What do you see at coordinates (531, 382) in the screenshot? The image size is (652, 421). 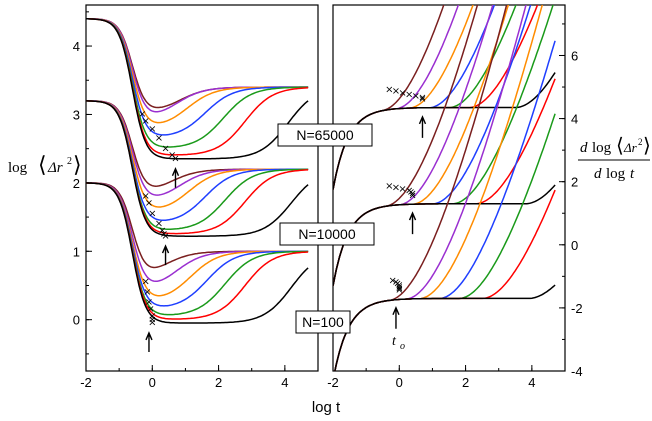 I see `x-tick-label-1-4: 4` at bounding box center [531, 382].